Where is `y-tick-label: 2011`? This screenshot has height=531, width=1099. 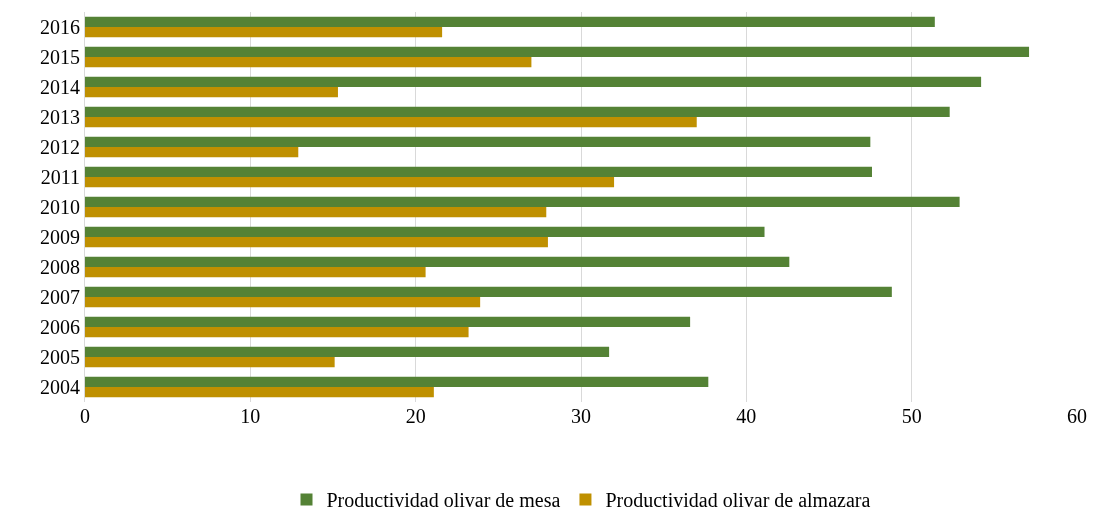 y-tick-label: 2011 is located at coordinates (60, 177).